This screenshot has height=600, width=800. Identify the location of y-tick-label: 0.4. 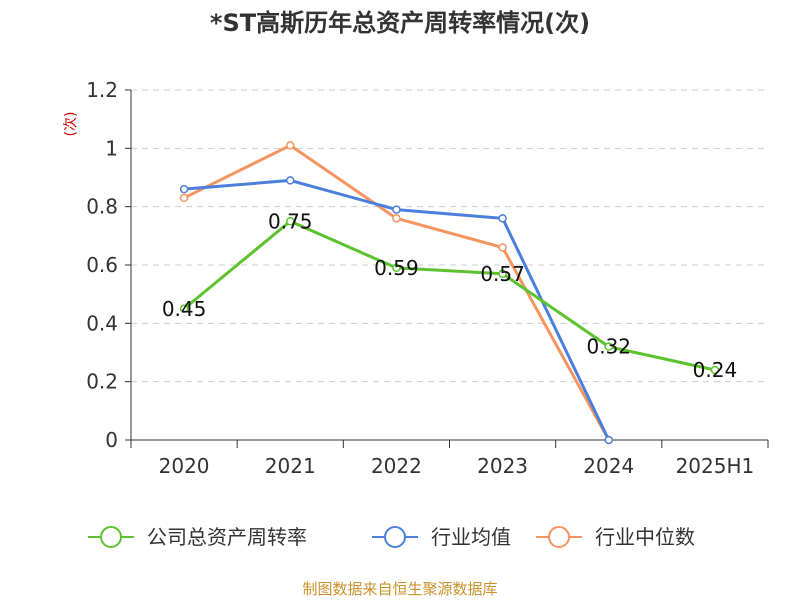
(102, 323).